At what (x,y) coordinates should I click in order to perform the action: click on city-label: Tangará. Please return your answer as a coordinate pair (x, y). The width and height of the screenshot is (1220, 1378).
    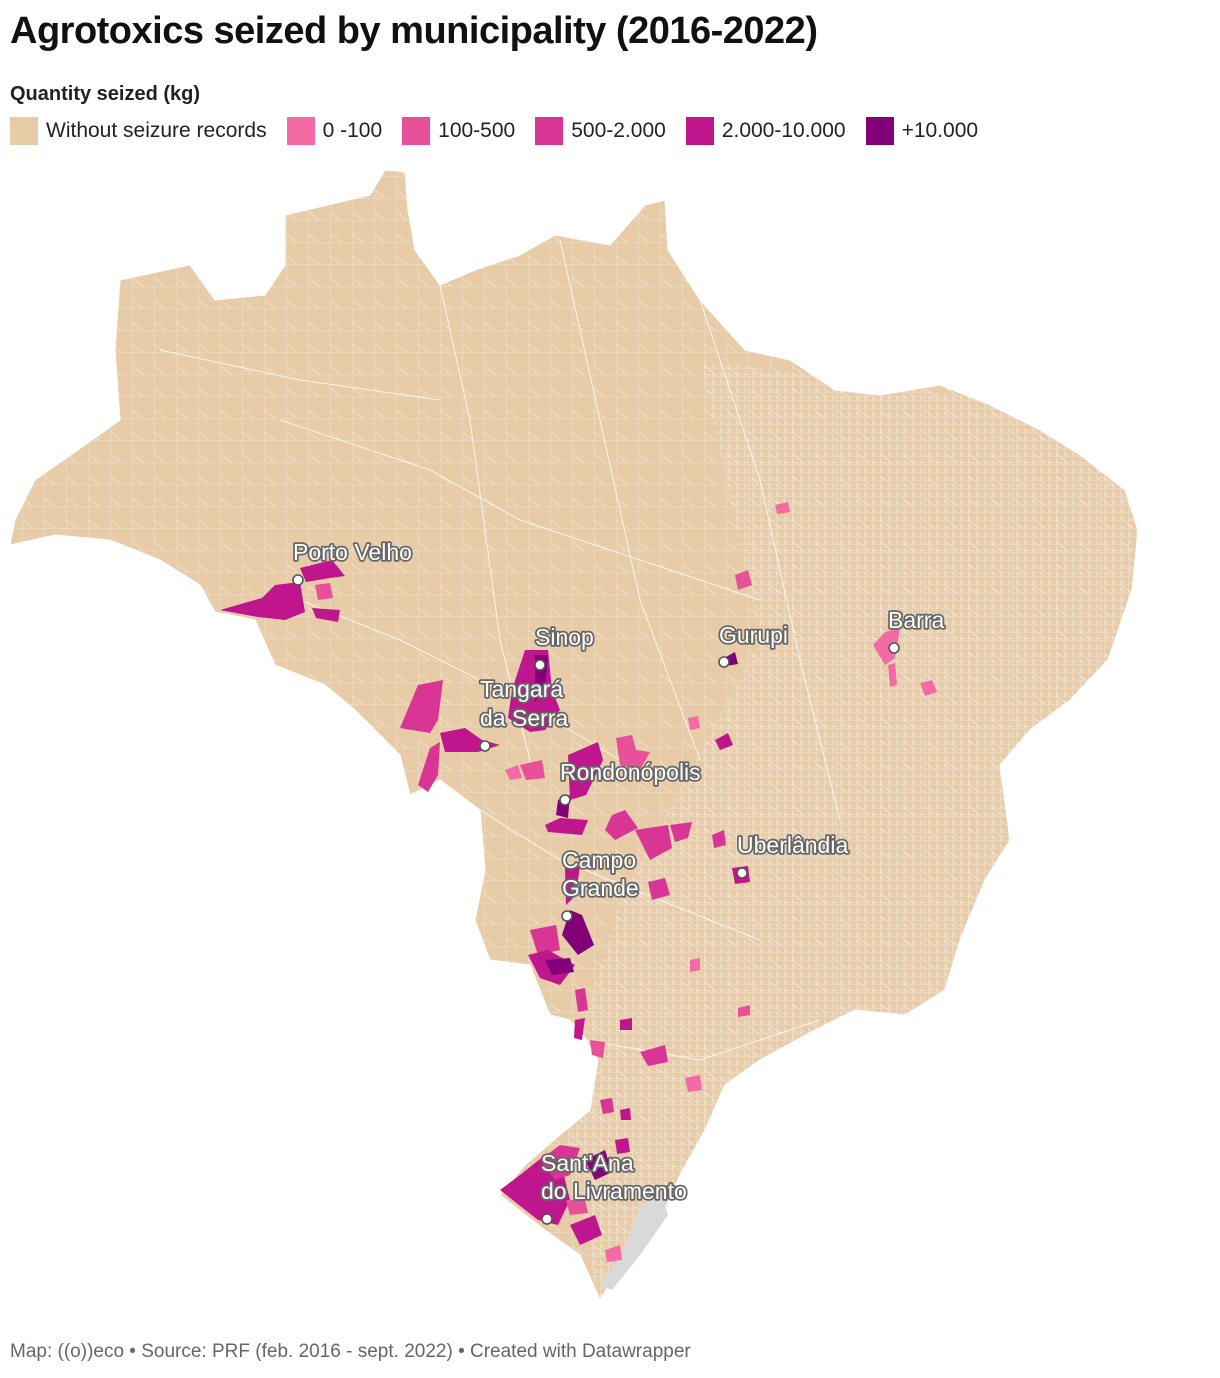
    Looking at the image, I should click on (521, 689).